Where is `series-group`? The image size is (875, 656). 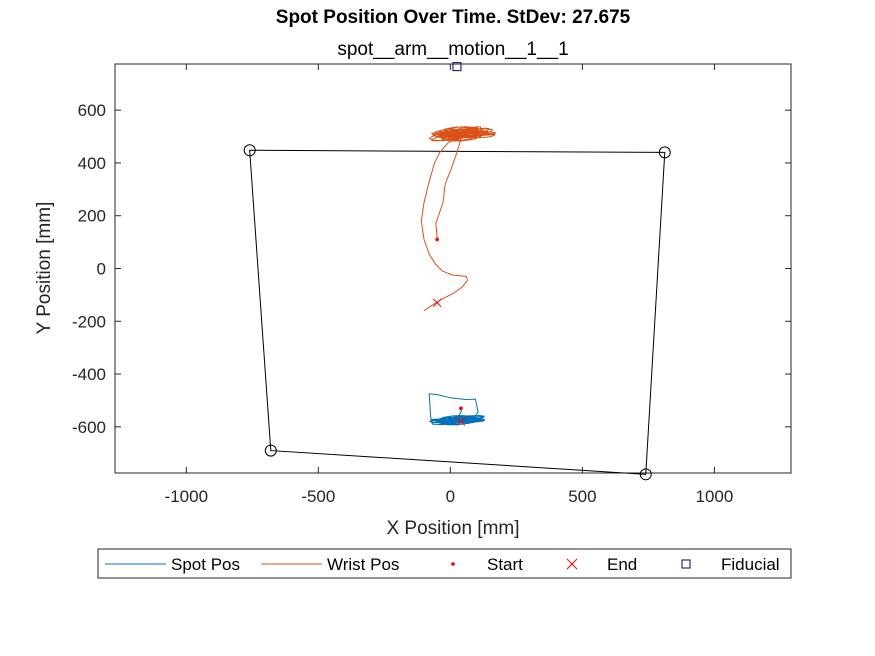 series-group is located at coordinates (458, 276).